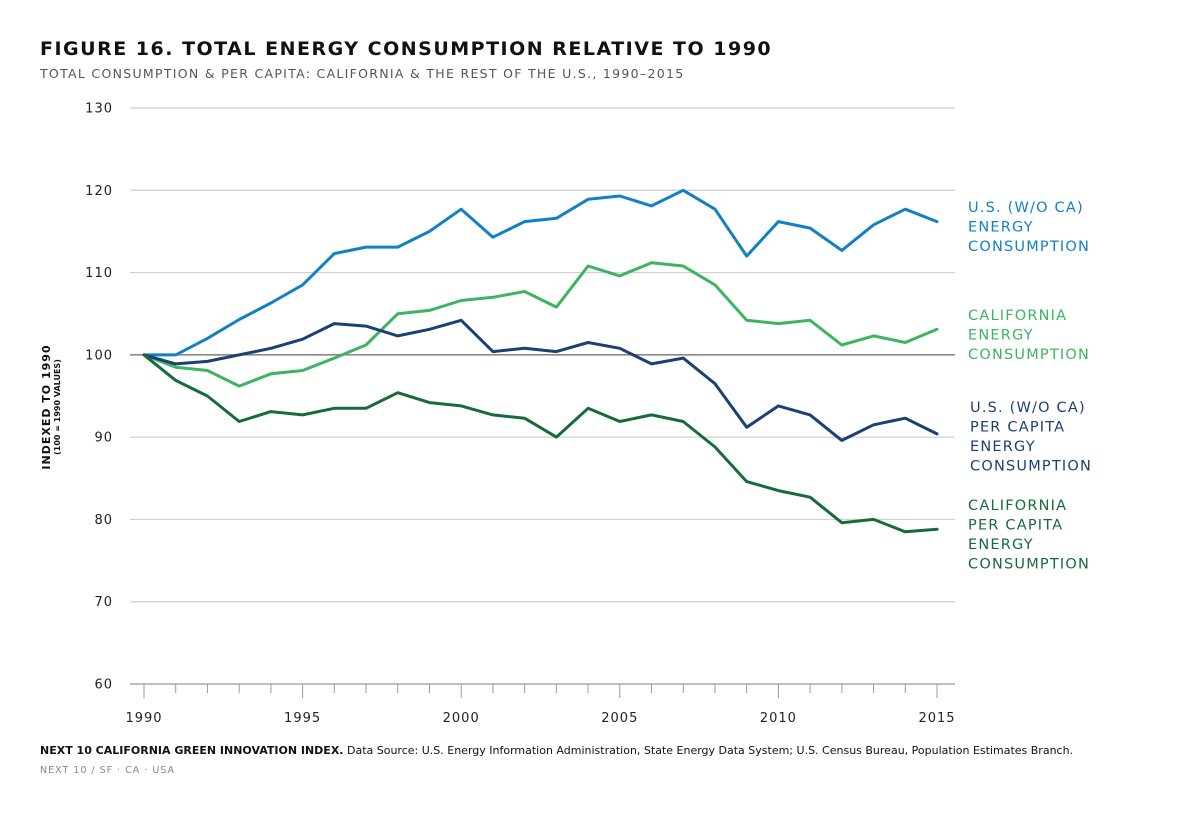 This screenshot has width=1200, height=815. What do you see at coordinates (1029, 227) in the screenshot?
I see `series-label-1: U.S. (W/O CA) ENERGY CONSUMPTION` at bounding box center [1029, 227].